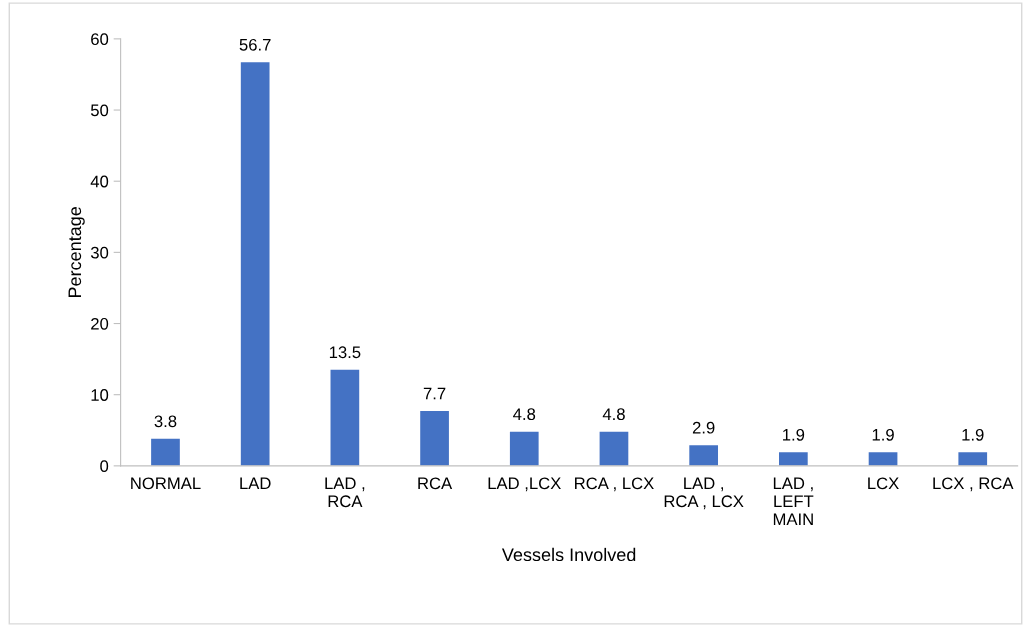 This screenshot has width=1031, height=627. I want to click on x-tick-label: LAD ,LCX, so click(524, 484).